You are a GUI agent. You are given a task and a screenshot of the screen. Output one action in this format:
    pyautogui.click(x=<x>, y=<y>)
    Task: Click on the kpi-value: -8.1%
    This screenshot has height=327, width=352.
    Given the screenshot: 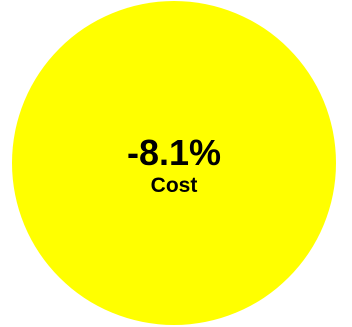 What is the action you would take?
    pyautogui.click(x=174, y=152)
    